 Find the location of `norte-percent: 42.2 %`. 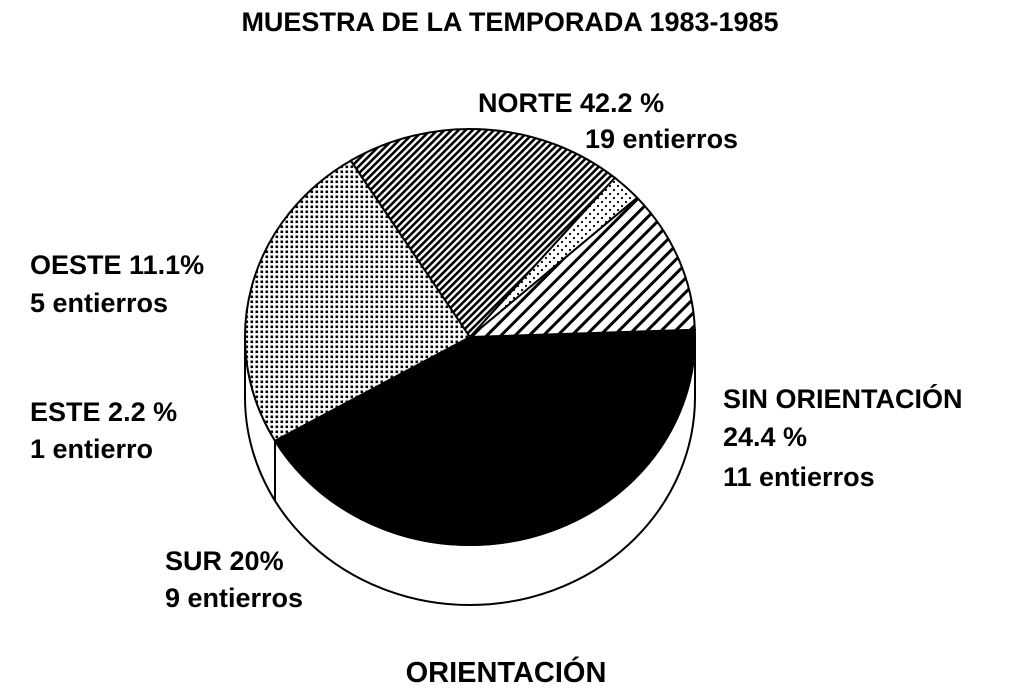

norte-percent: 42.2 % is located at coordinates (622, 103).